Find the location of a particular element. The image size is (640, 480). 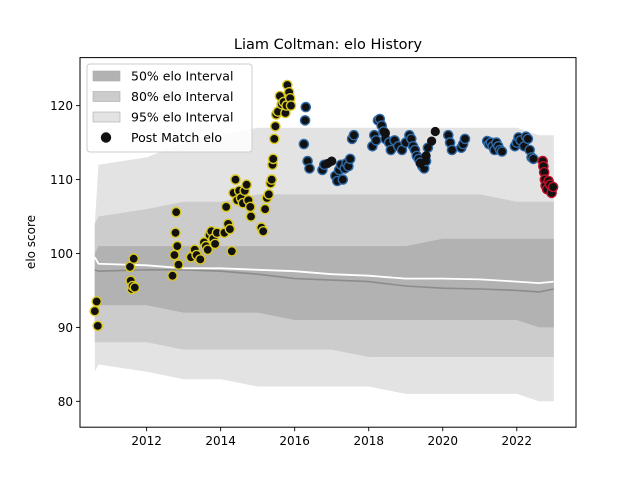

x-tick-label: 2014 is located at coordinates (220, 441).